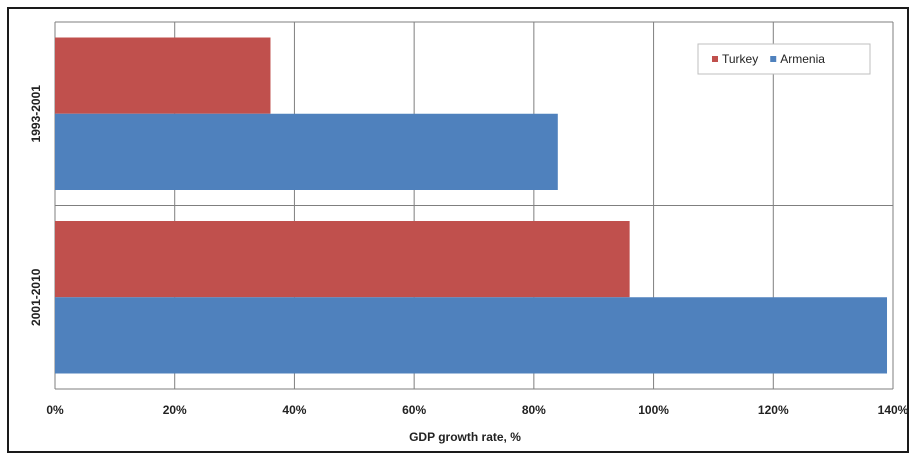  Describe the element at coordinates (740, 59) in the screenshot. I see `legend-label-turkey: Turkey` at that location.